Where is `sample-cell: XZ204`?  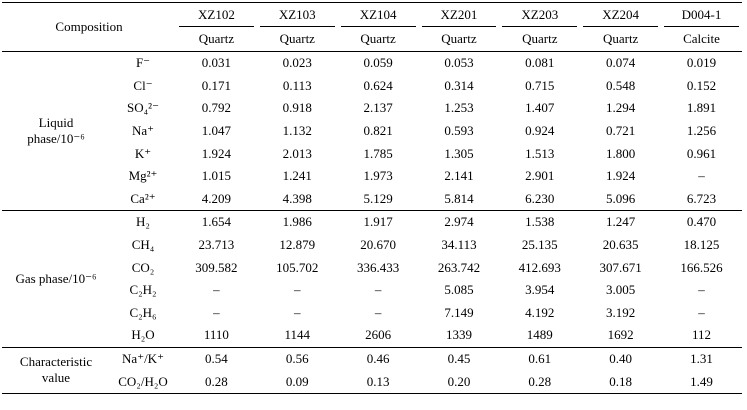 sample-cell: XZ204 is located at coordinates (621, 14).